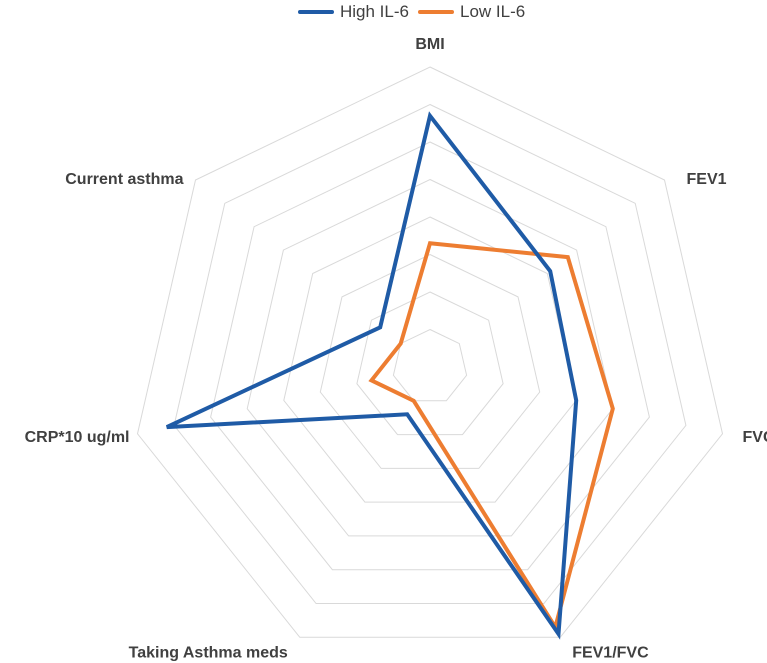  I want to click on legend-item-low-il6: Low IL-6, so click(471, 12).